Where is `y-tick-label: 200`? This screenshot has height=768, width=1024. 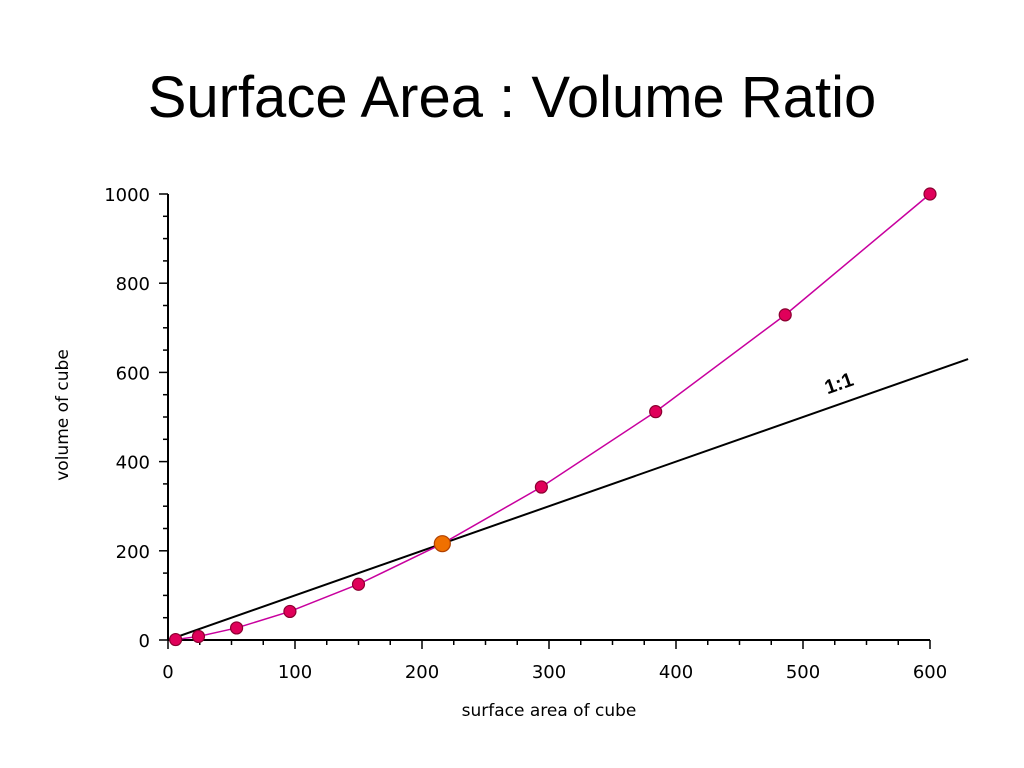 y-tick-label: 200 is located at coordinates (133, 552).